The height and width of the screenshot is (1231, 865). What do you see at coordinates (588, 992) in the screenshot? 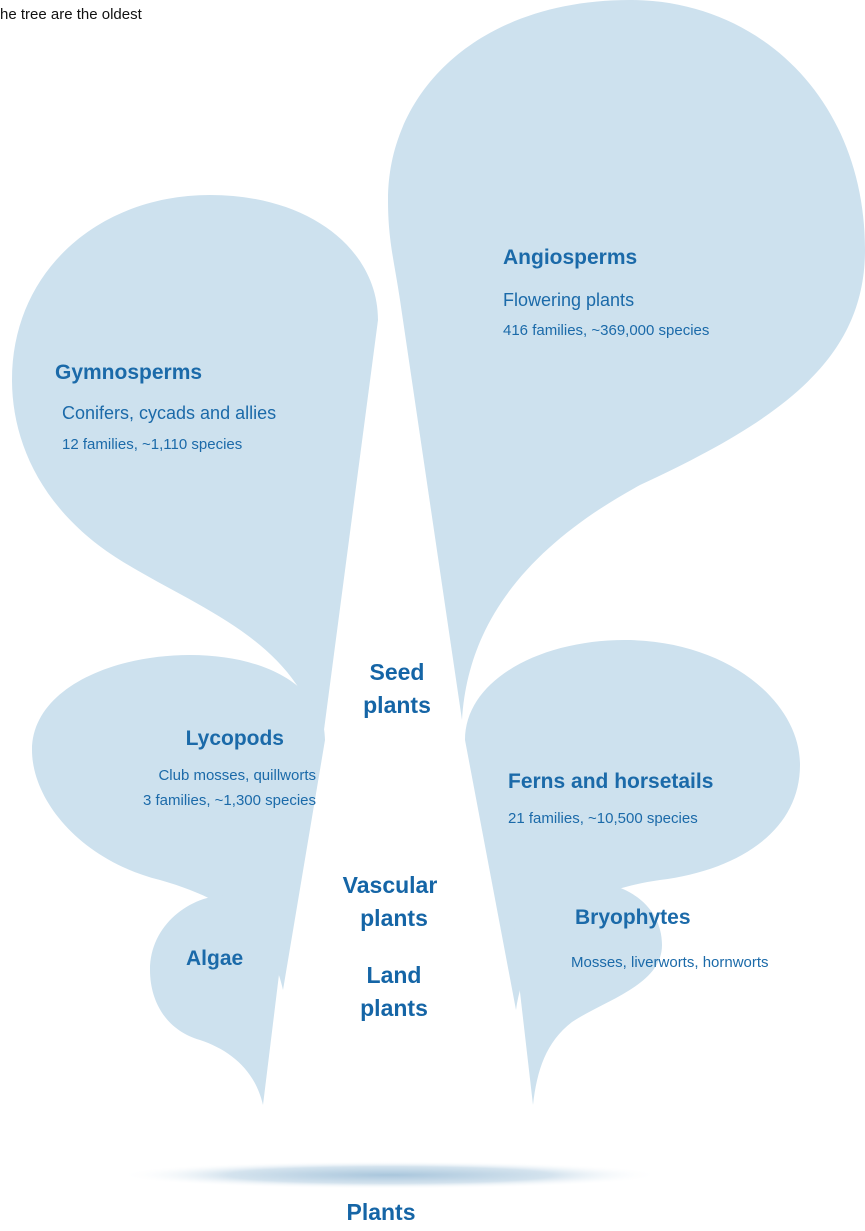
I see `bryophytes-shape` at bounding box center [588, 992].